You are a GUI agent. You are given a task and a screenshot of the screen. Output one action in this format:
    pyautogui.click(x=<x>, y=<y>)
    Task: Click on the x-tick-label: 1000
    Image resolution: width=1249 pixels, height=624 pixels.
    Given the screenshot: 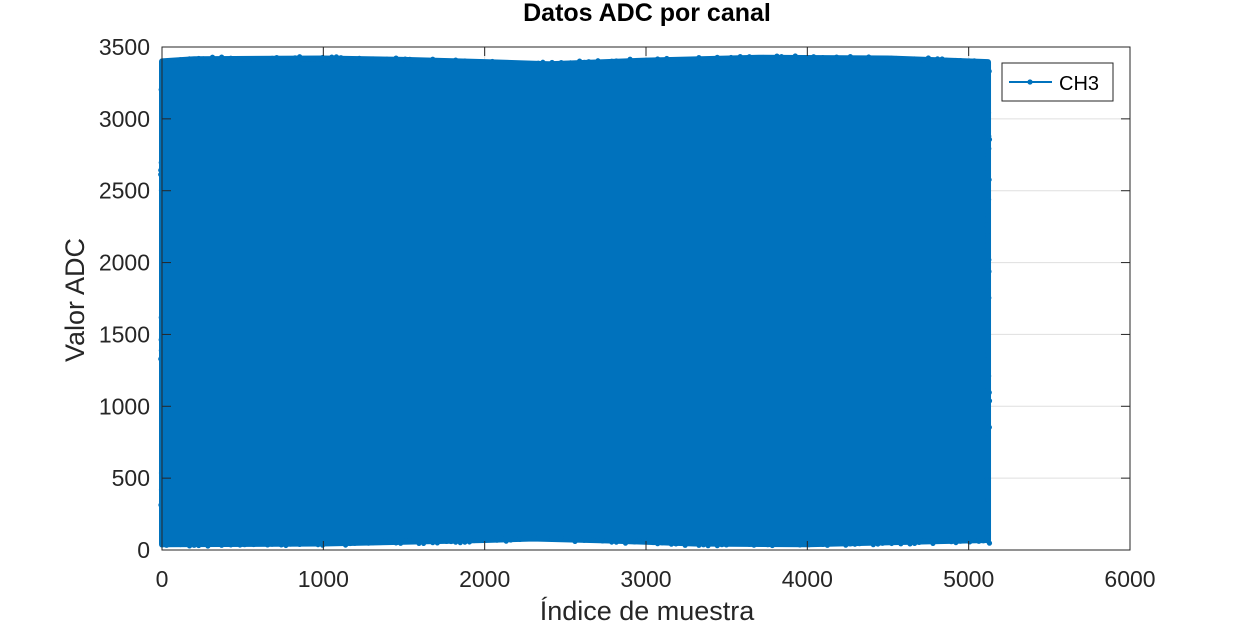 What is the action you would take?
    pyautogui.click(x=323, y=579)
    